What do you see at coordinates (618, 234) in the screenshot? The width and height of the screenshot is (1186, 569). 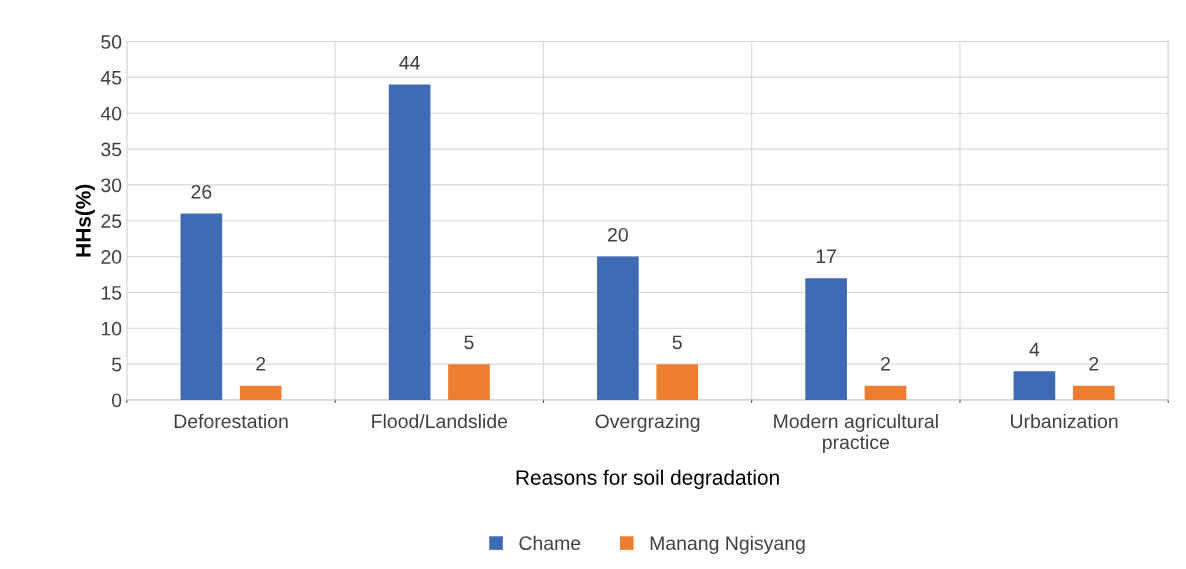 I see `data-label: 20` at bounding box center [618, 234].